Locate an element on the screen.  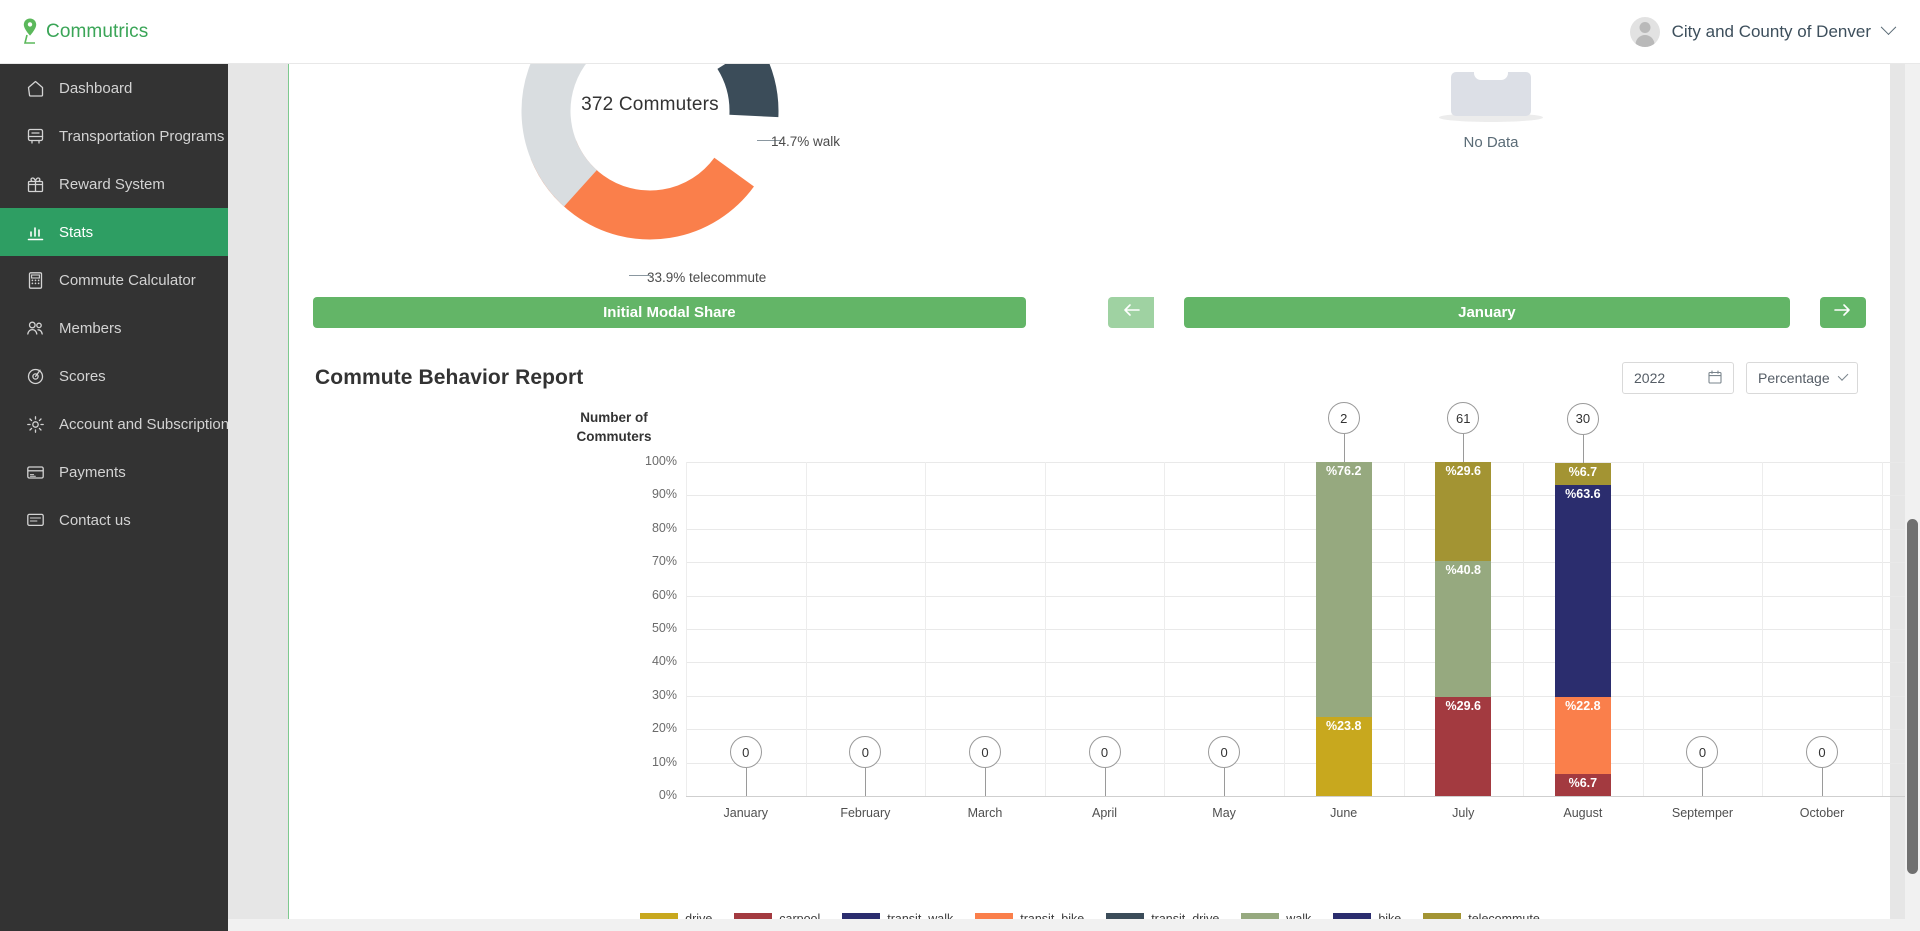
stacked-bar: %6.7 %63.6 %22.8 %6.7 is located at coordinates (1582, 629).